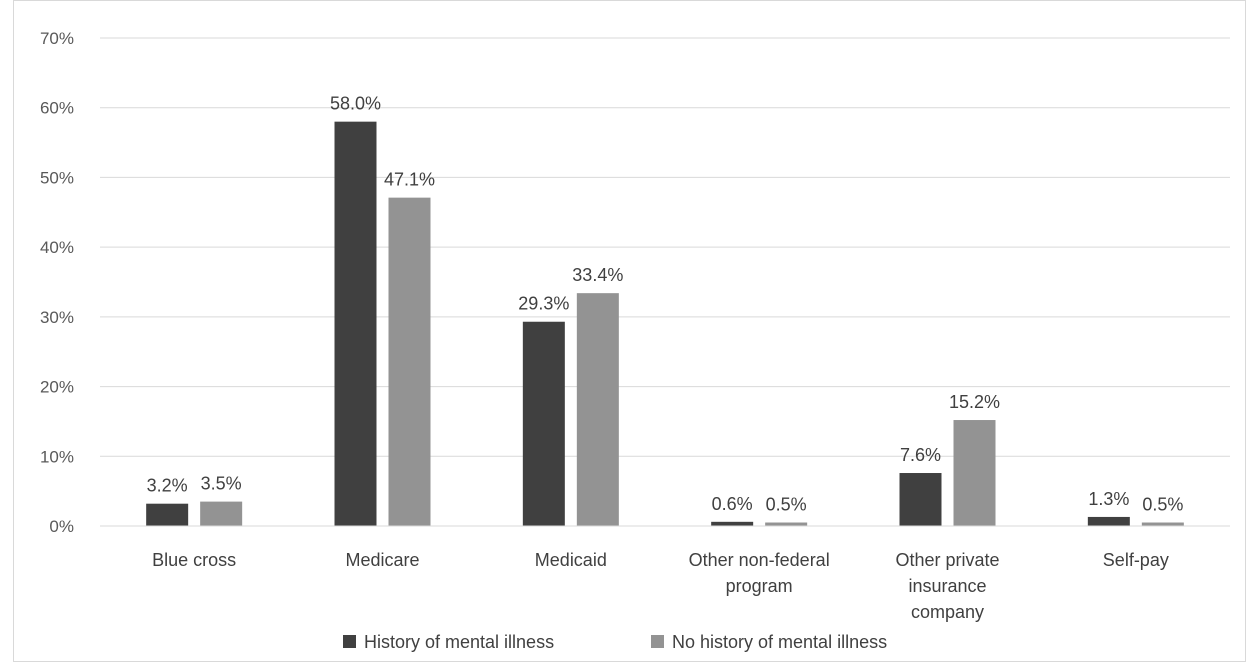 Image resolution: width=1248 pixels, height=664 pixels. Describe the element at coordinates (409, 180) in the screenshot. I see `data-label: 47.1%` at that location.